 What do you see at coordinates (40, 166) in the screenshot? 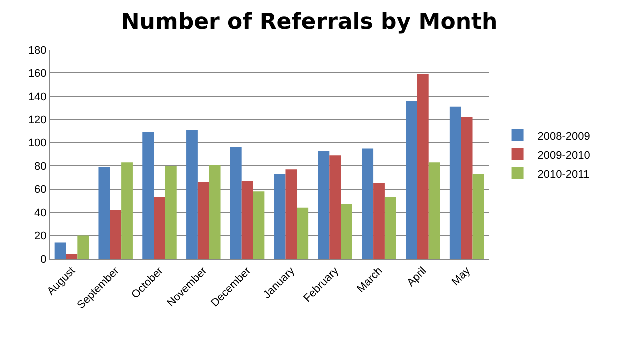
I see `y-tick-label: 80` at bounding box center [40, 166].